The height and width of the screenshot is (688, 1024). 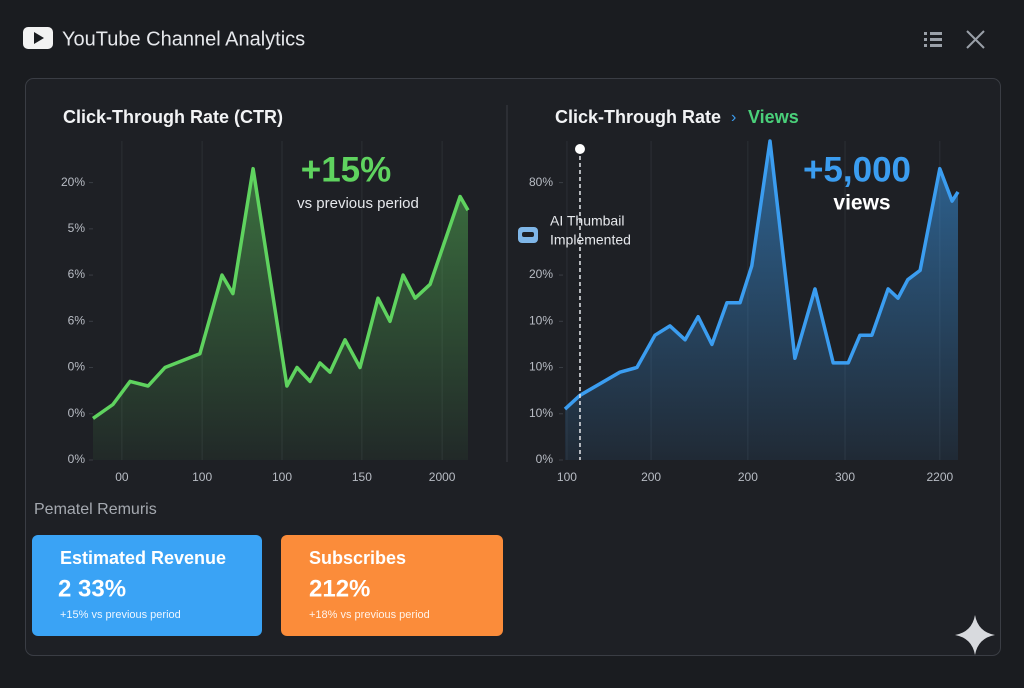 What do you see at coordinates (362, 477) in the screenshot?
I see `x-tick-label: 150` at bounding box center [362, 477].